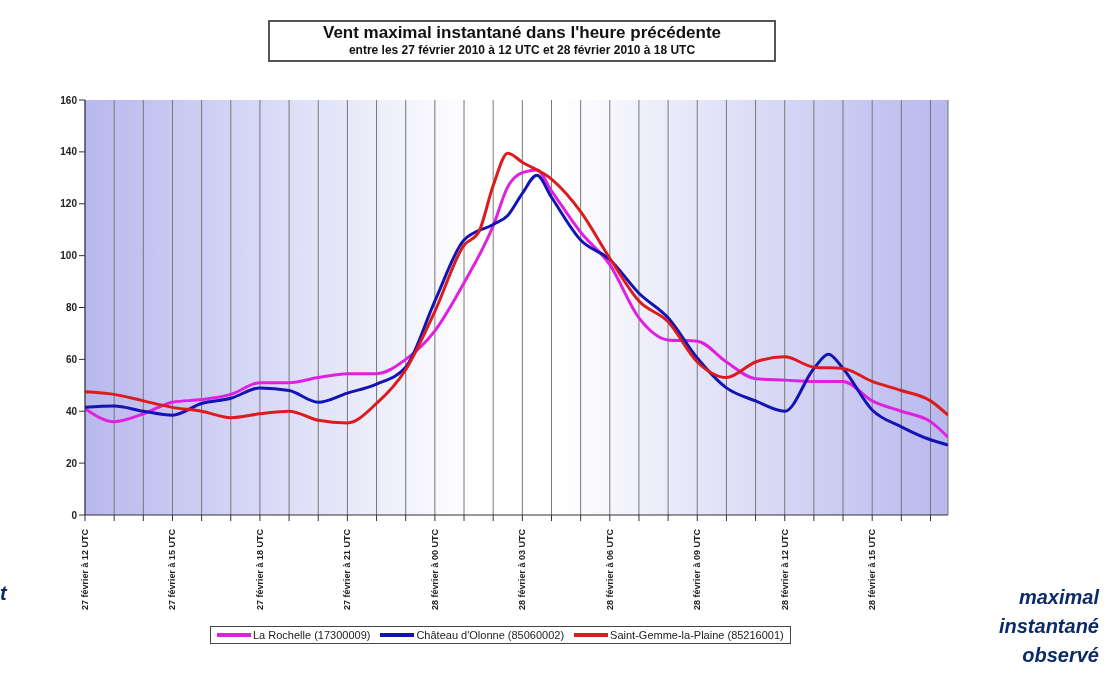 Image resolution: width=1107 pixels, height=675 pixels. Describe the element at coordinates (872, 569) in the screenshot. I see `x-tick-label: 28 février à 15 UTC` at that location.